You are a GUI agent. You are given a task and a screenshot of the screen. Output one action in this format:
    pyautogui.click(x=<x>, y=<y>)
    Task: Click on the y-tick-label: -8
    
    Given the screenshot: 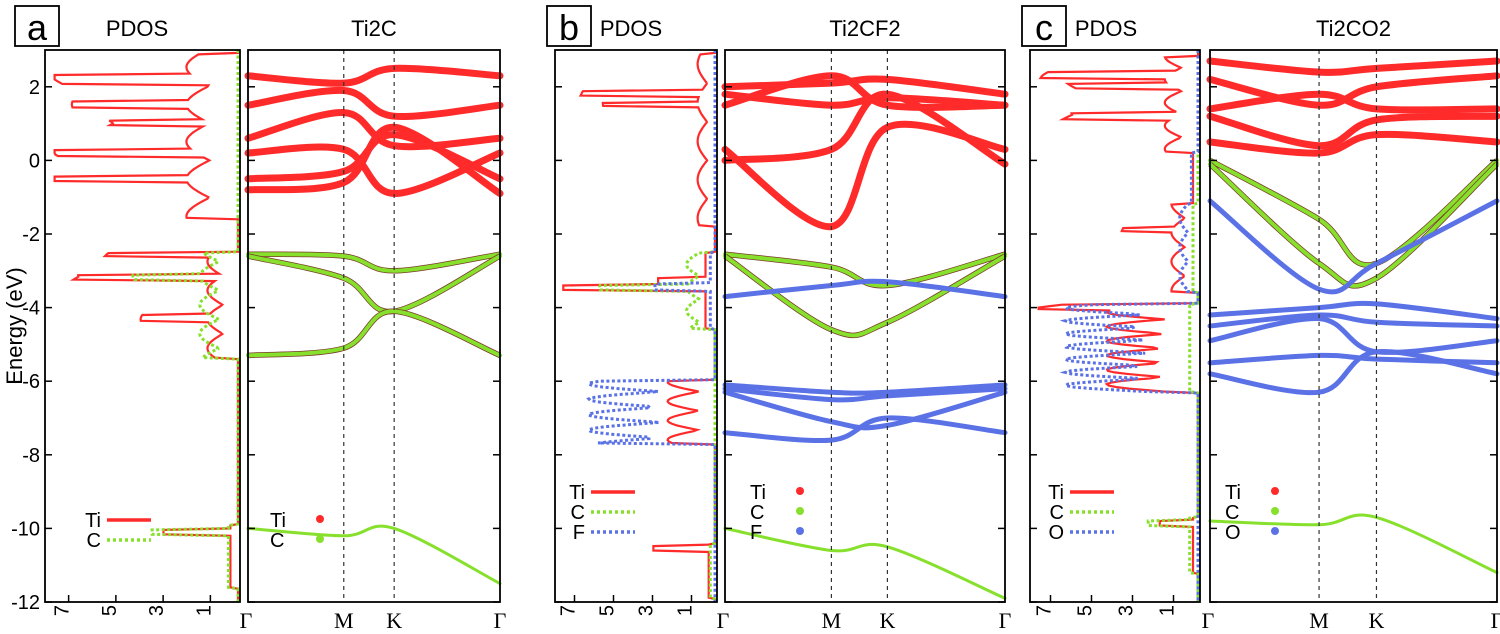 What is the action you would take?
    pyautogui.click(x=31, y=456)
    